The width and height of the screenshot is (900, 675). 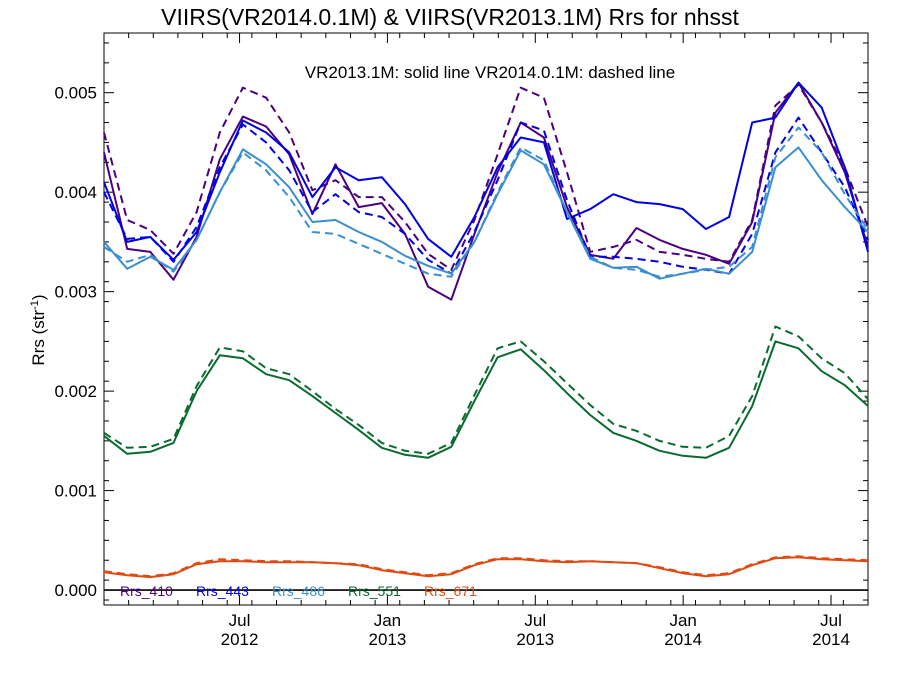 What do you see at coordinates (75, 93) in the screenshot?
I see `y-tick-label: 0.005` at bounding box center [75, 93].